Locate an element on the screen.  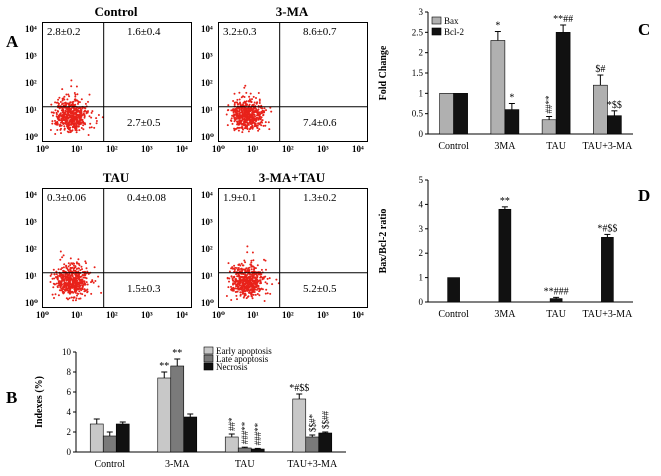
significance-marker: ##** is located at coordinates (549, 104).